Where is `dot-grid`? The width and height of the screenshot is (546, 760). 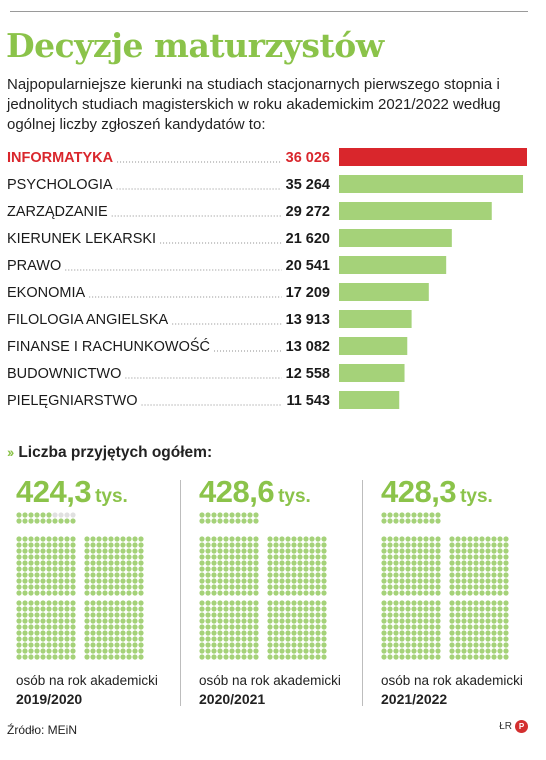 dot-grid is located at coordinates (80, 586).